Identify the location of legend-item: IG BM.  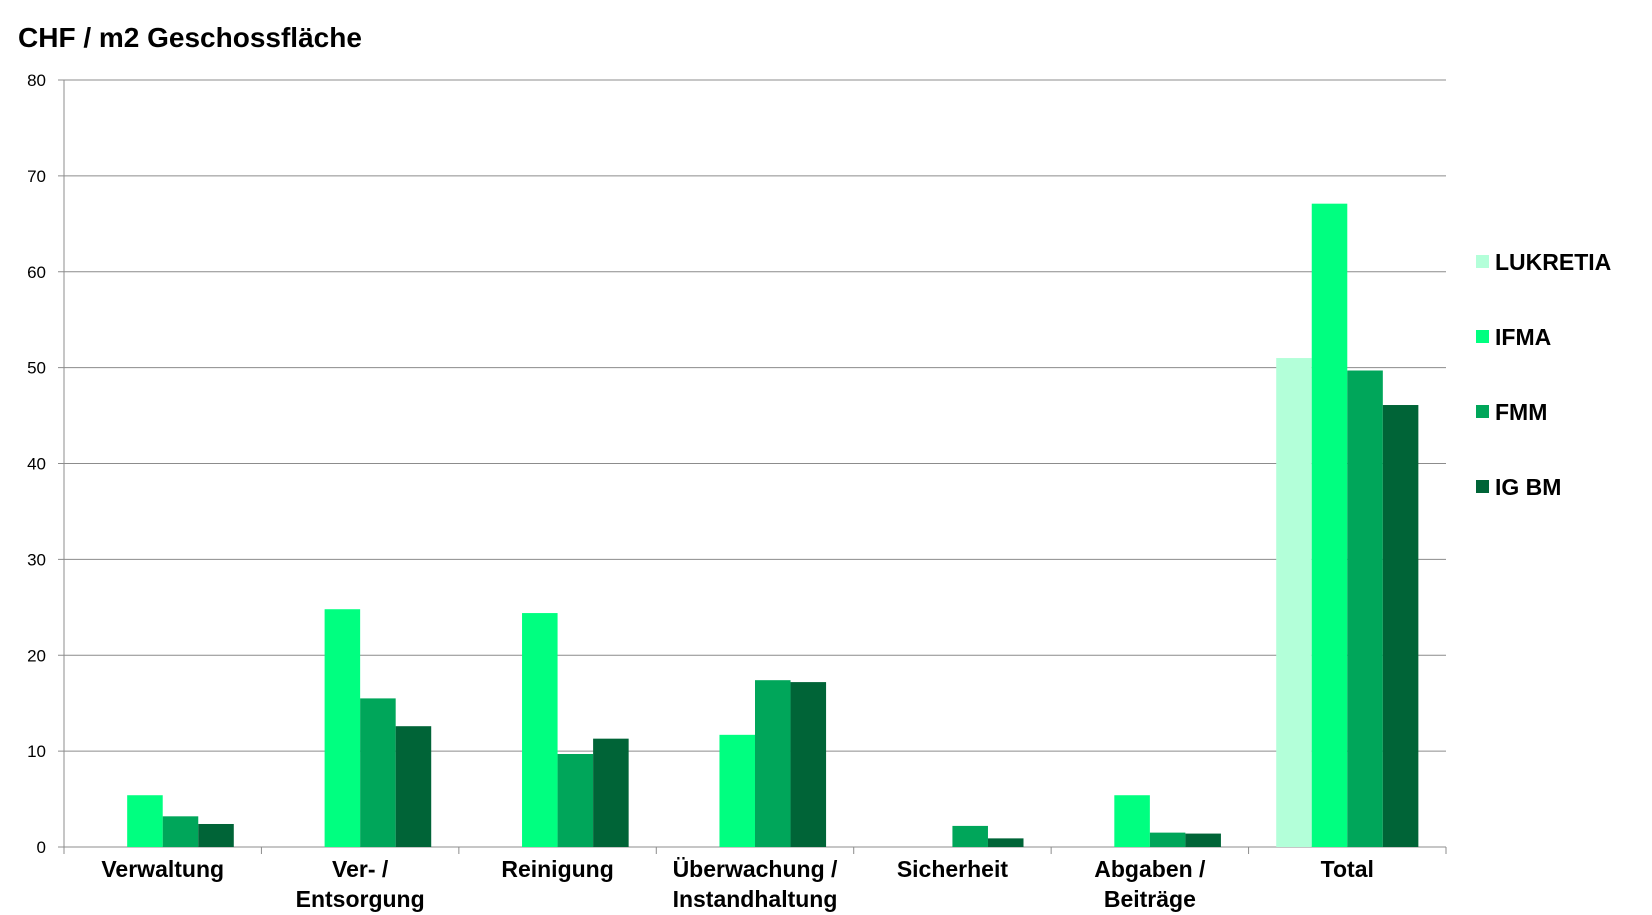
(1518, 487).